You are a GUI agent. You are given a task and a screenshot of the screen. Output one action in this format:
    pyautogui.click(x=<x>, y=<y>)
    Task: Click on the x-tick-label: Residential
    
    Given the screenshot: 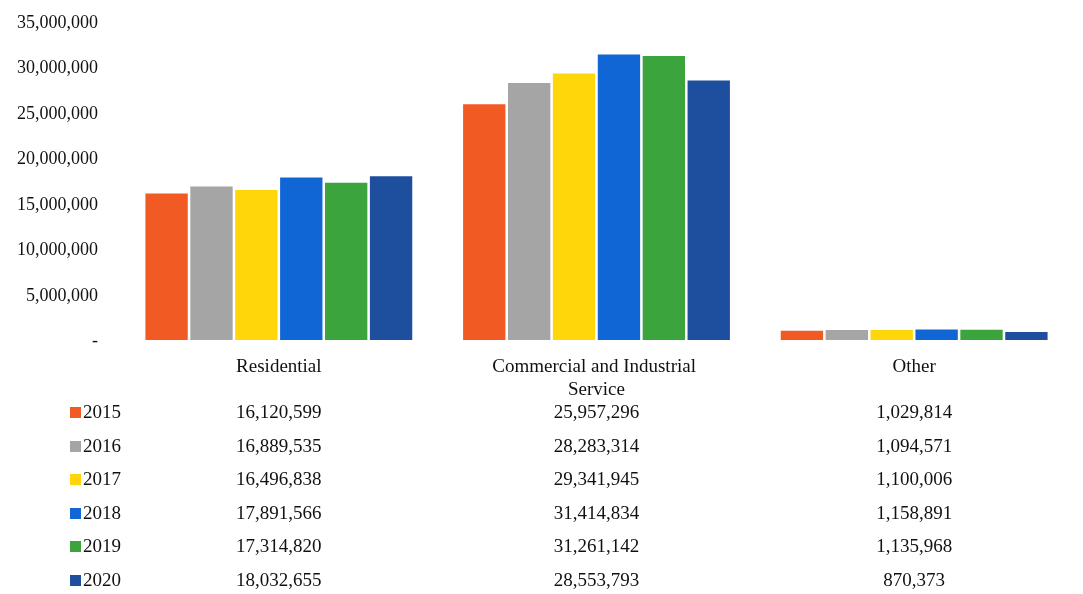 What is the action you would take?
    pyautogui.click(x=279, y=365)
    